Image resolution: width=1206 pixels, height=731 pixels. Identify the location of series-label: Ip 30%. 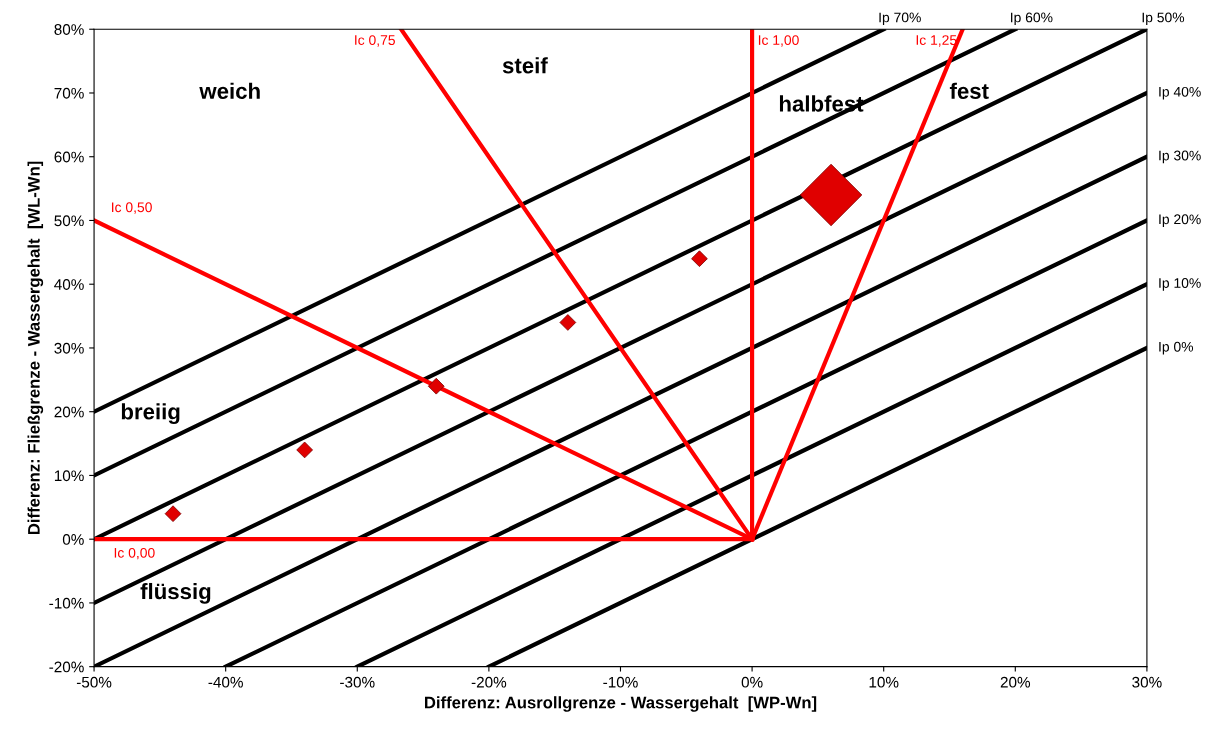
(1180, 157).